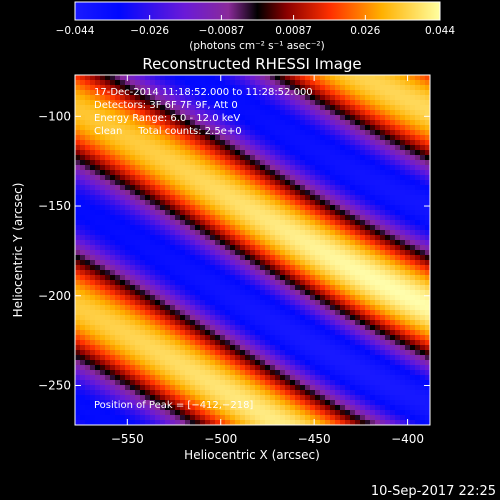 This screenshot has height=500, width=500. I want to click on annotation-detectors: Detectors: 3F 6F 7F 9F, Att 0, so click(166, 105).